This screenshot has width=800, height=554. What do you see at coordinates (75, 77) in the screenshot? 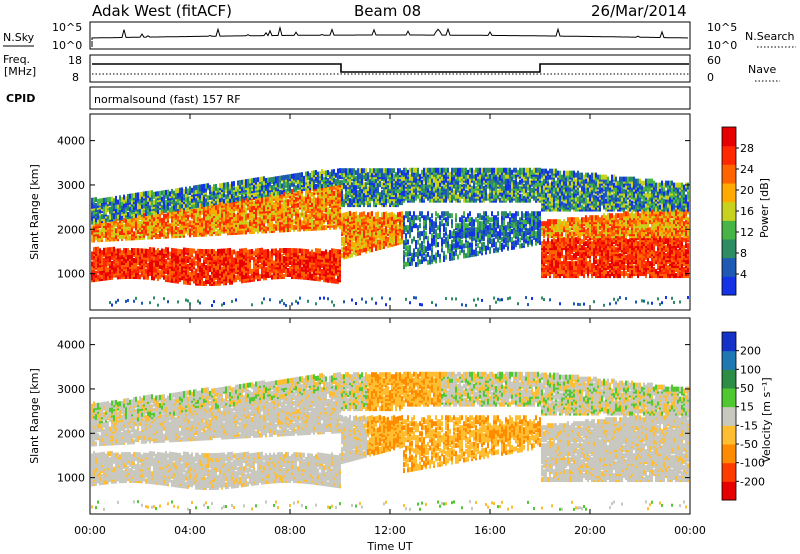
I see `freq-tick-bottom: 8` at bounding box center [75, 77].